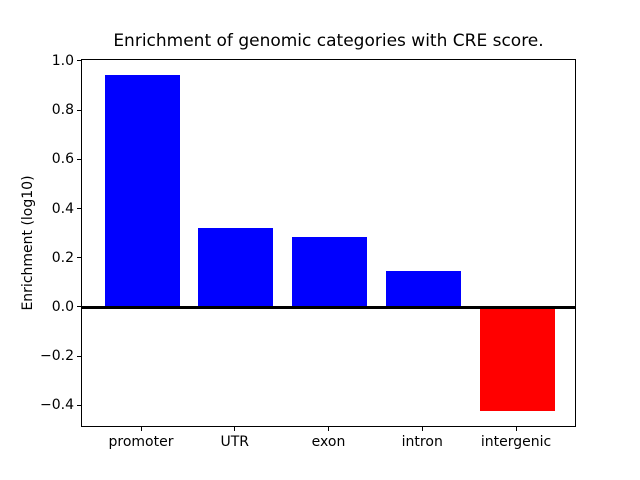 Image resolution: width=640 pixels, height=480 pixels. I want to click on x-tick-label-UTR: UTR, so click(235, 442).